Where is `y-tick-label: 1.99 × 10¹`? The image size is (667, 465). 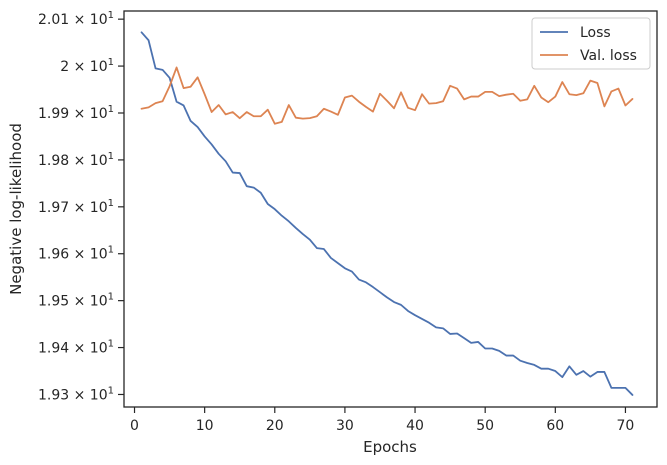 y-tick-label: 1.99 × 10¹ is located at coordinates (76, 113).